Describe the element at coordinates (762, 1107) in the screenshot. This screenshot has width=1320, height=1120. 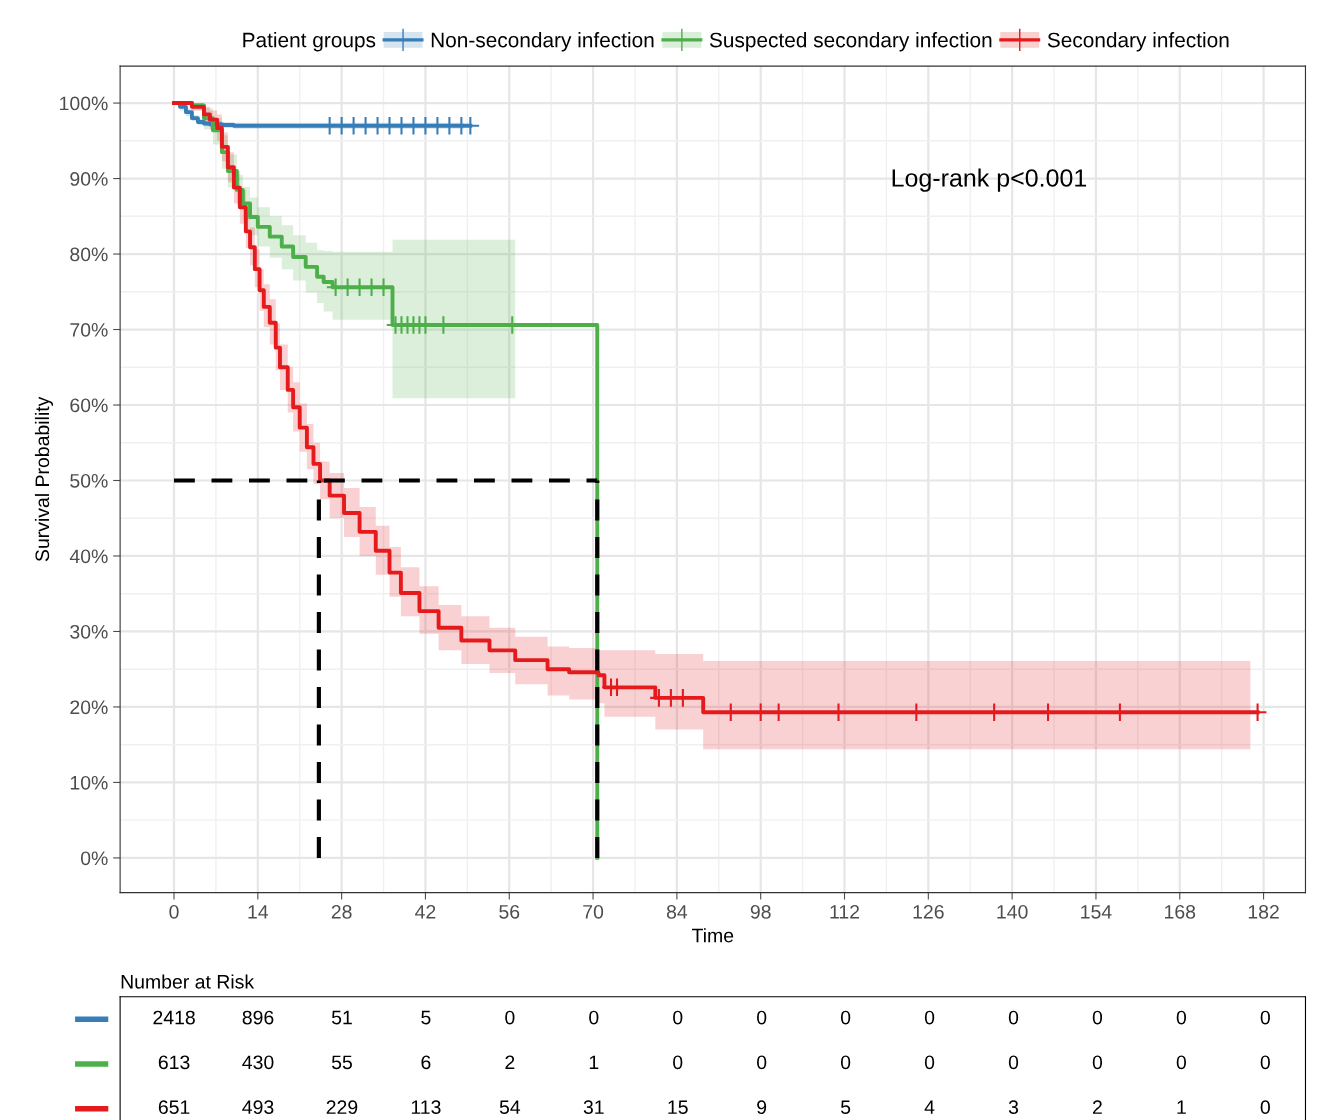
I see `data-label: 9` at that location.